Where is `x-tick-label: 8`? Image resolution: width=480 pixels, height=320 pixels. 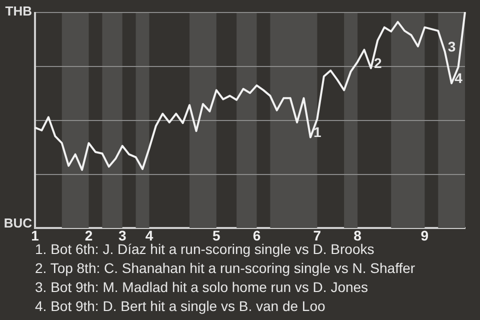 x-tick-label: 8 is located at coordinates (358, 235).